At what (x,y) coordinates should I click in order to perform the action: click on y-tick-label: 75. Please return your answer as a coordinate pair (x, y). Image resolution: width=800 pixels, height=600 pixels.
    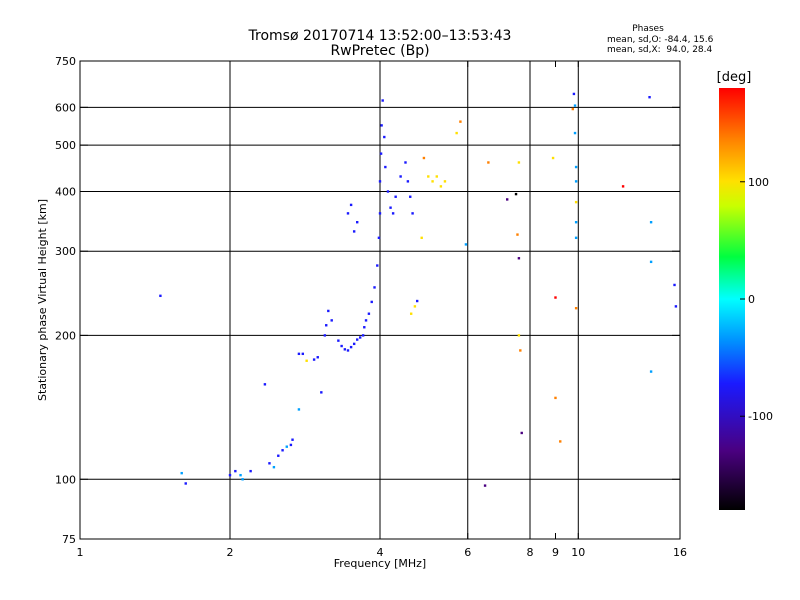
    Looking at the image, I should click on (69, 539).